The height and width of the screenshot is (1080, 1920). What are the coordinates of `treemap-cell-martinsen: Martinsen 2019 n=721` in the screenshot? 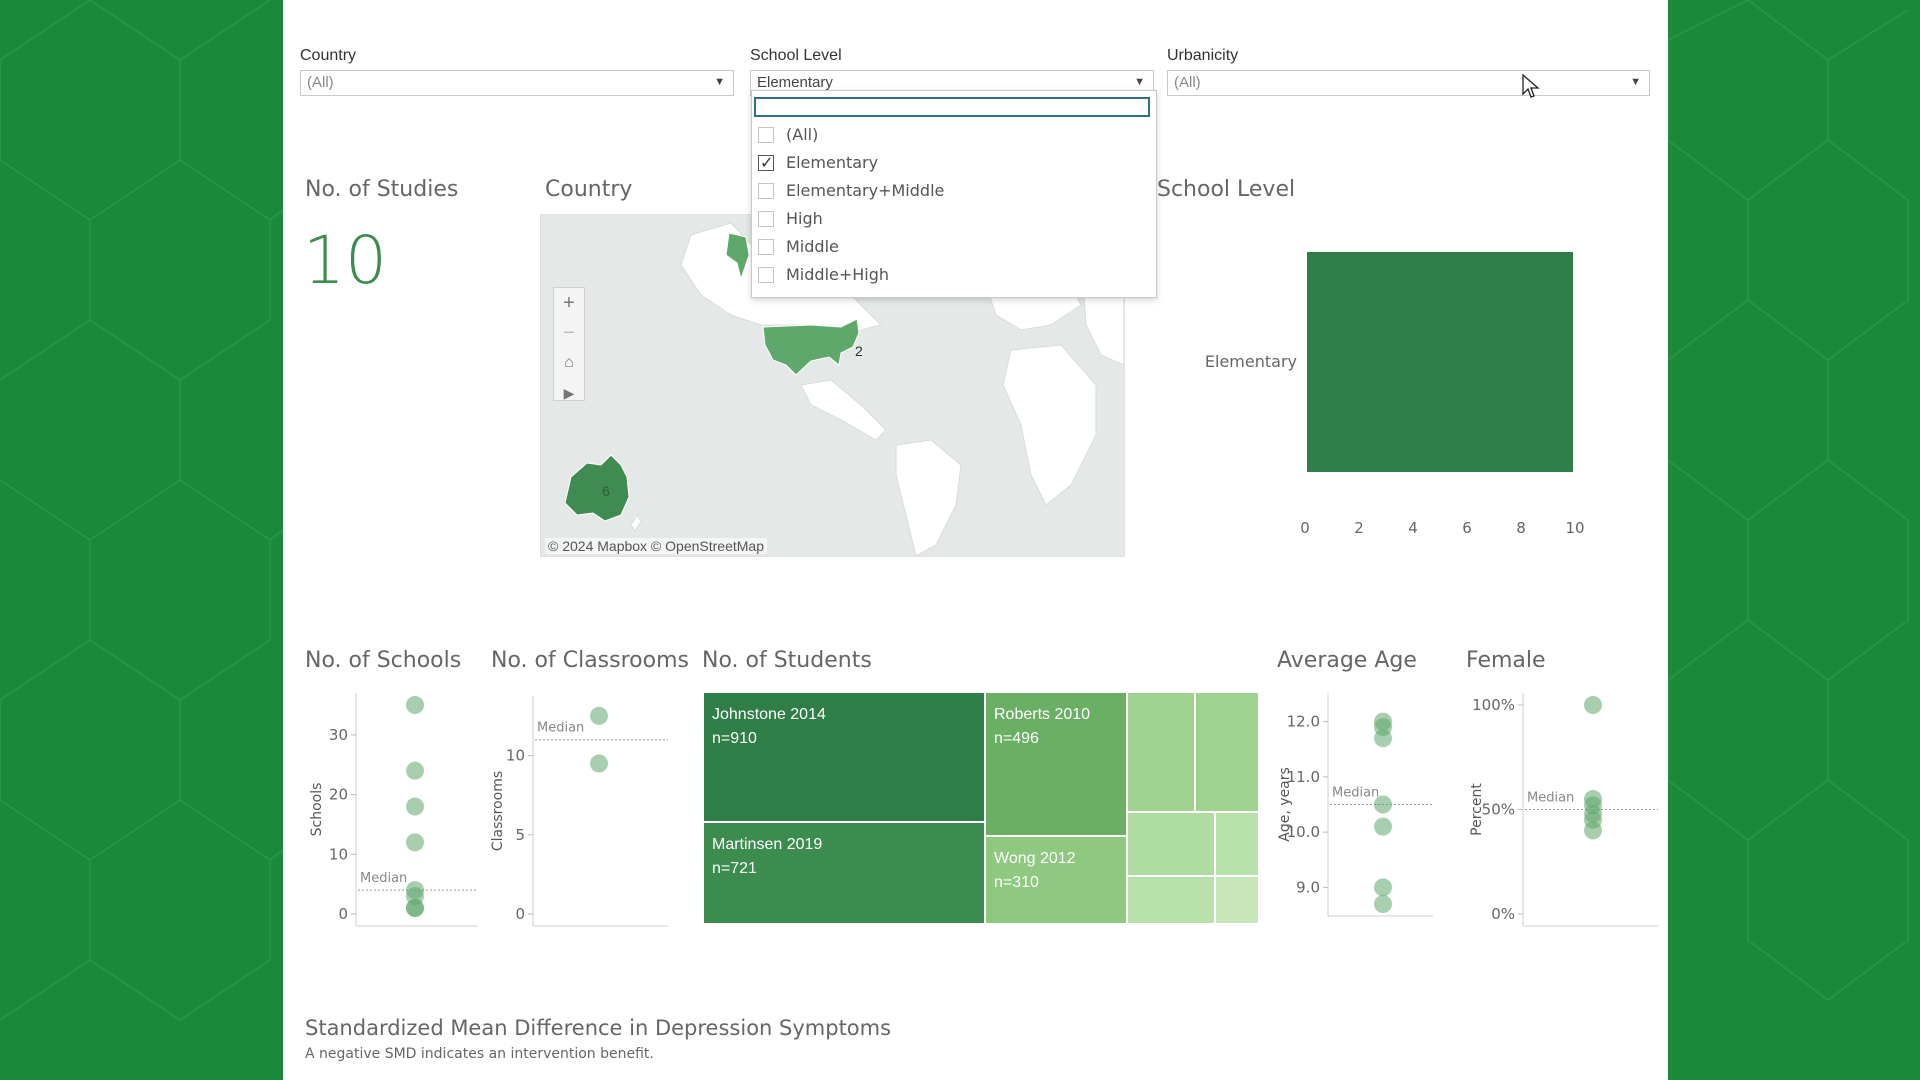 It's located at (844, 873).